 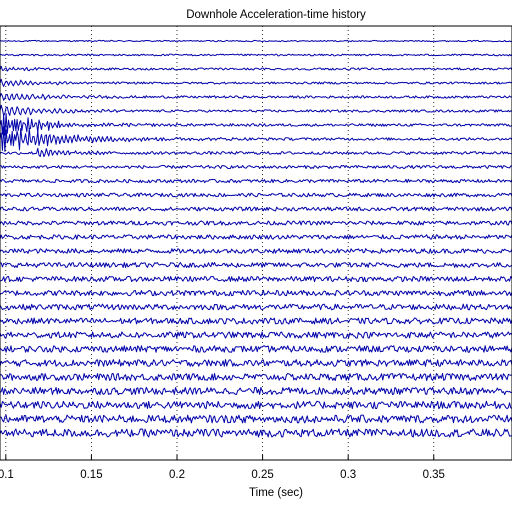 I want to click on trace-5-line, so click(x=256, y=97).